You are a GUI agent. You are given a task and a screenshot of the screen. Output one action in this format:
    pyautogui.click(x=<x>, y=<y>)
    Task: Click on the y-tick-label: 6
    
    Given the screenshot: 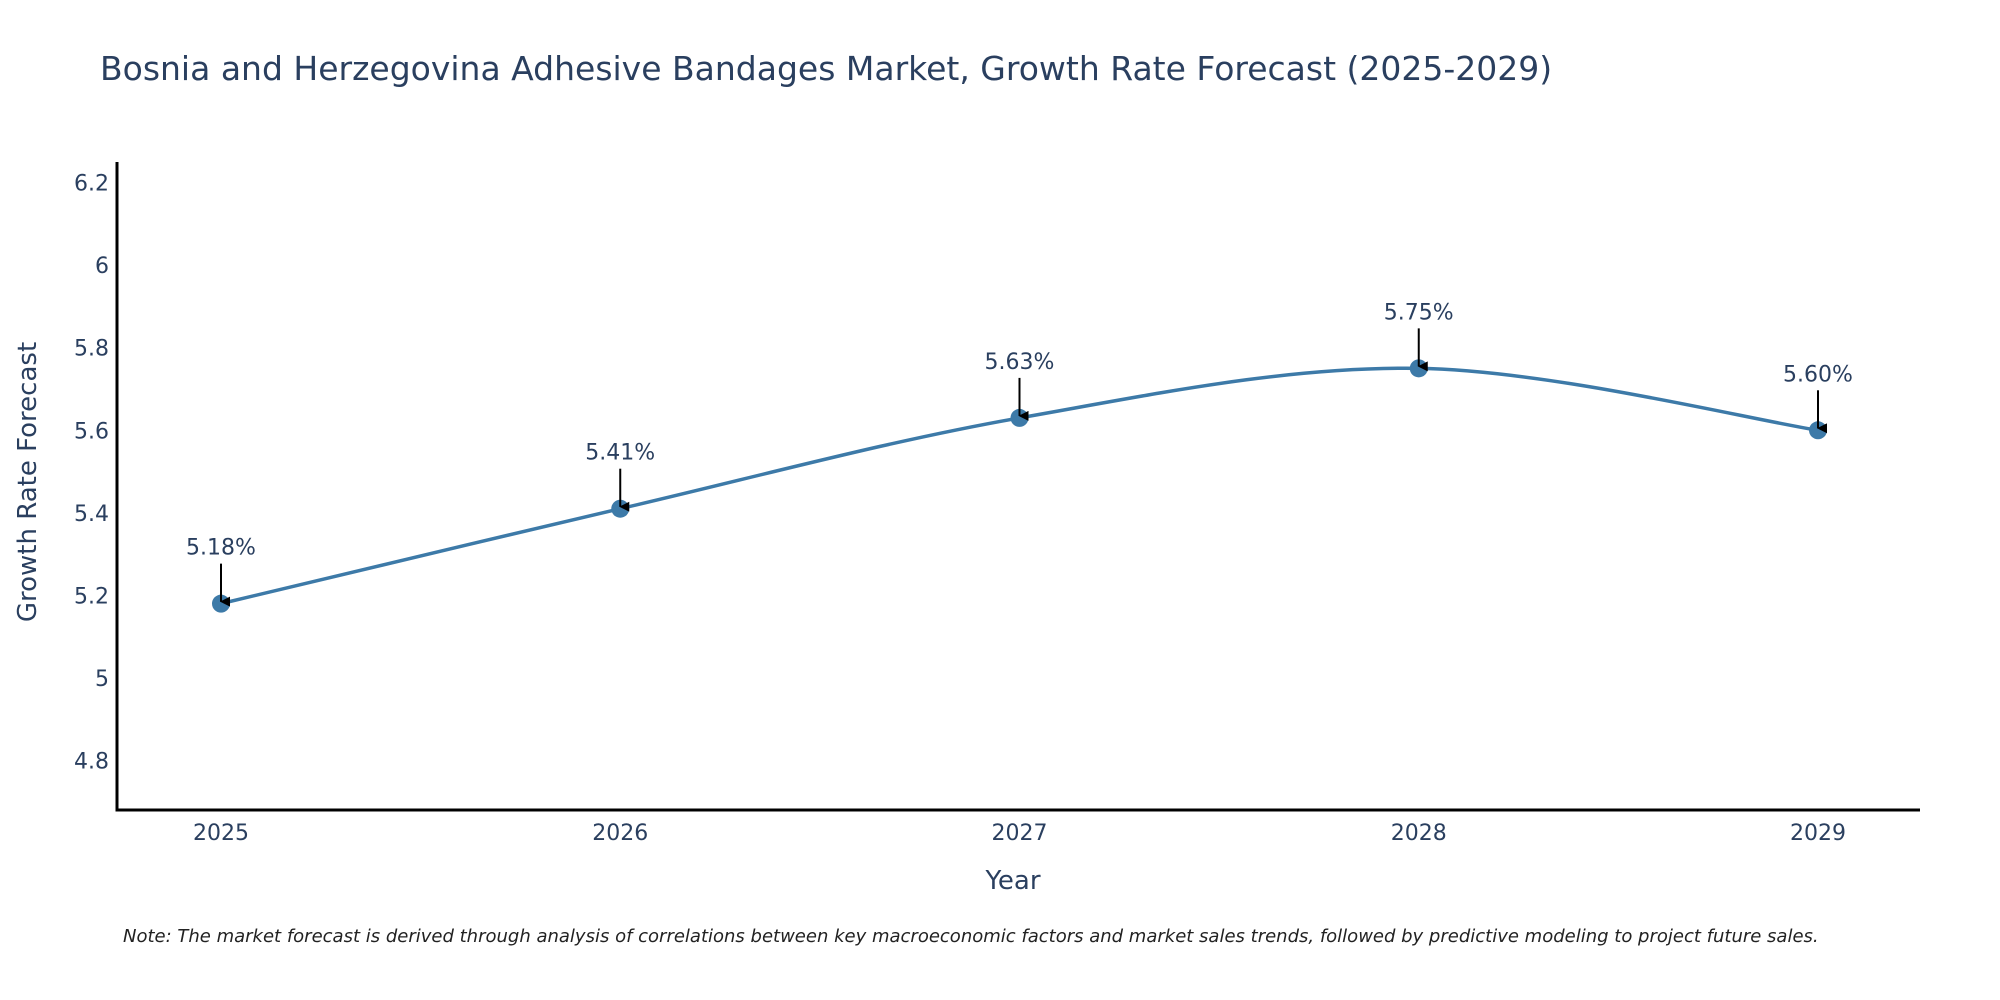 What is the action you would take?
    pyautogui.click(x=102, y=266)
    